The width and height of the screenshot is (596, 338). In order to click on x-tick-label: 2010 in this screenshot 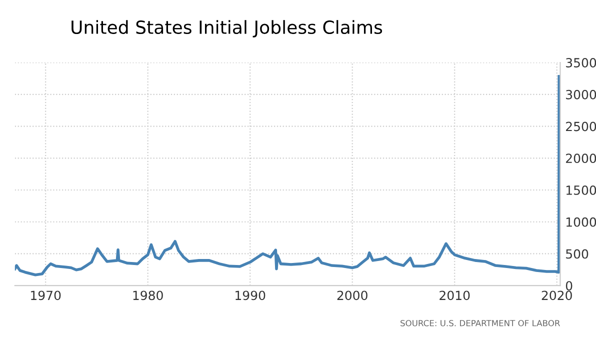, I will do `click(455, 295)`.